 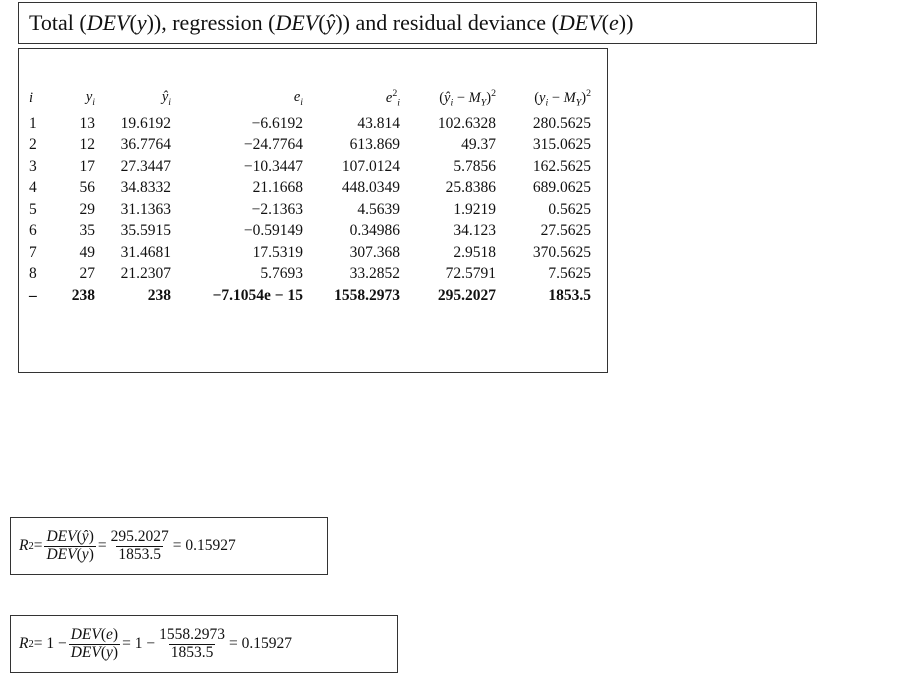 I want to click on denominator: 1853.5, so click(x=139, y=554).